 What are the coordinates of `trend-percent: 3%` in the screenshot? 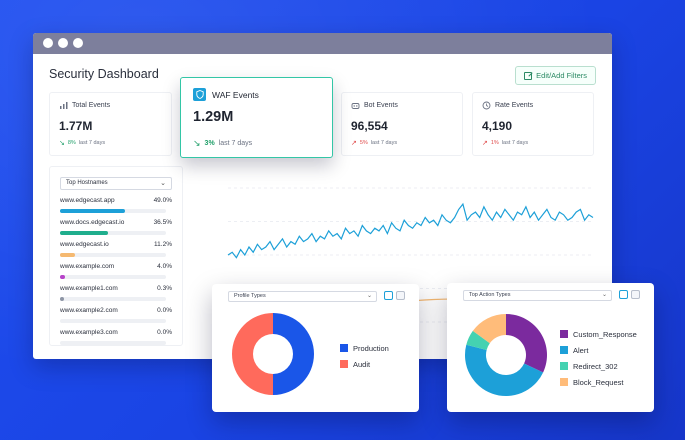 It's located at (209, 143).